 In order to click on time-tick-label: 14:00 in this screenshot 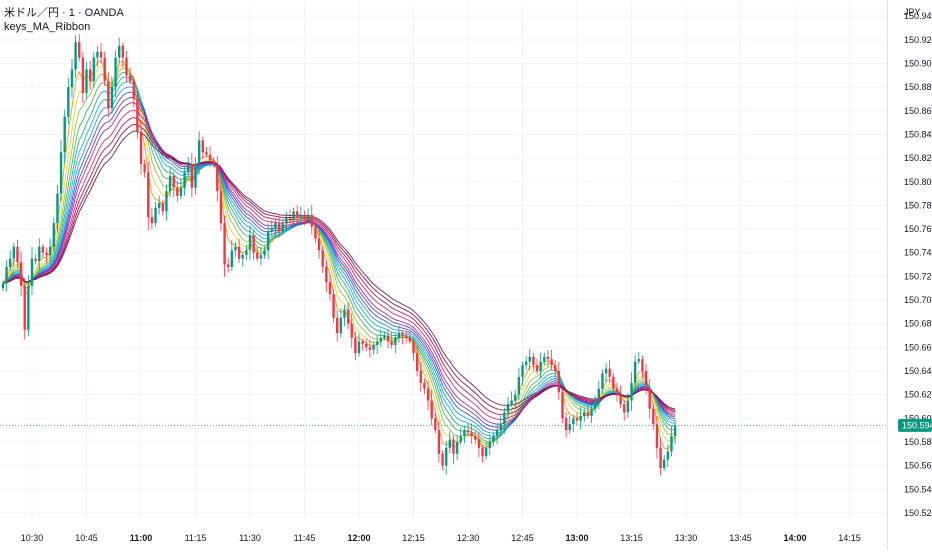, I will do `click(794, 538)`.